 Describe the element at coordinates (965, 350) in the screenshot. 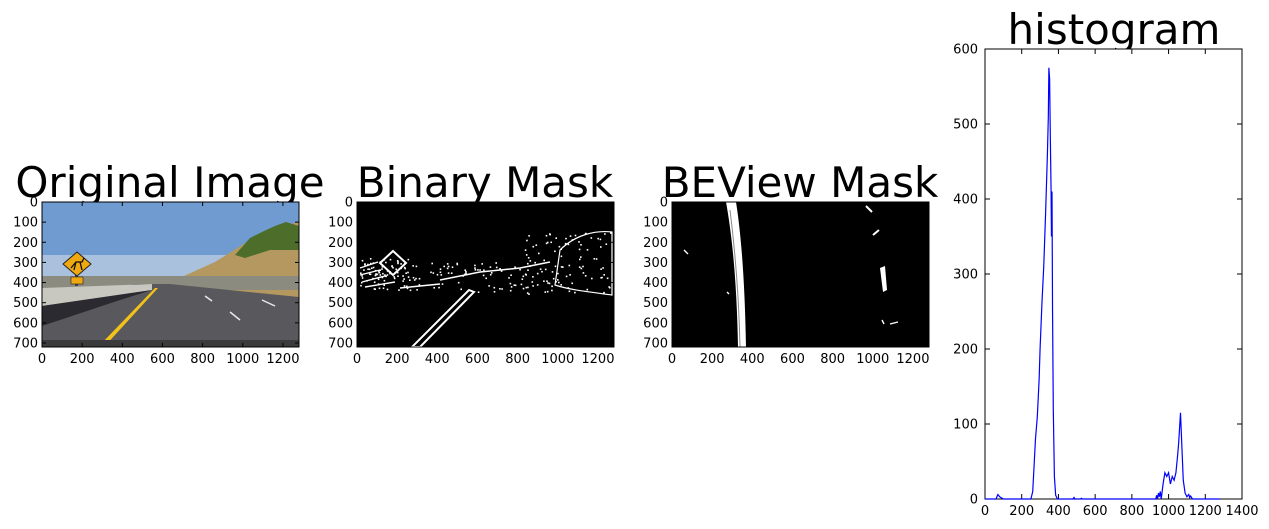

I see `y-tick-label: 200` at that location.